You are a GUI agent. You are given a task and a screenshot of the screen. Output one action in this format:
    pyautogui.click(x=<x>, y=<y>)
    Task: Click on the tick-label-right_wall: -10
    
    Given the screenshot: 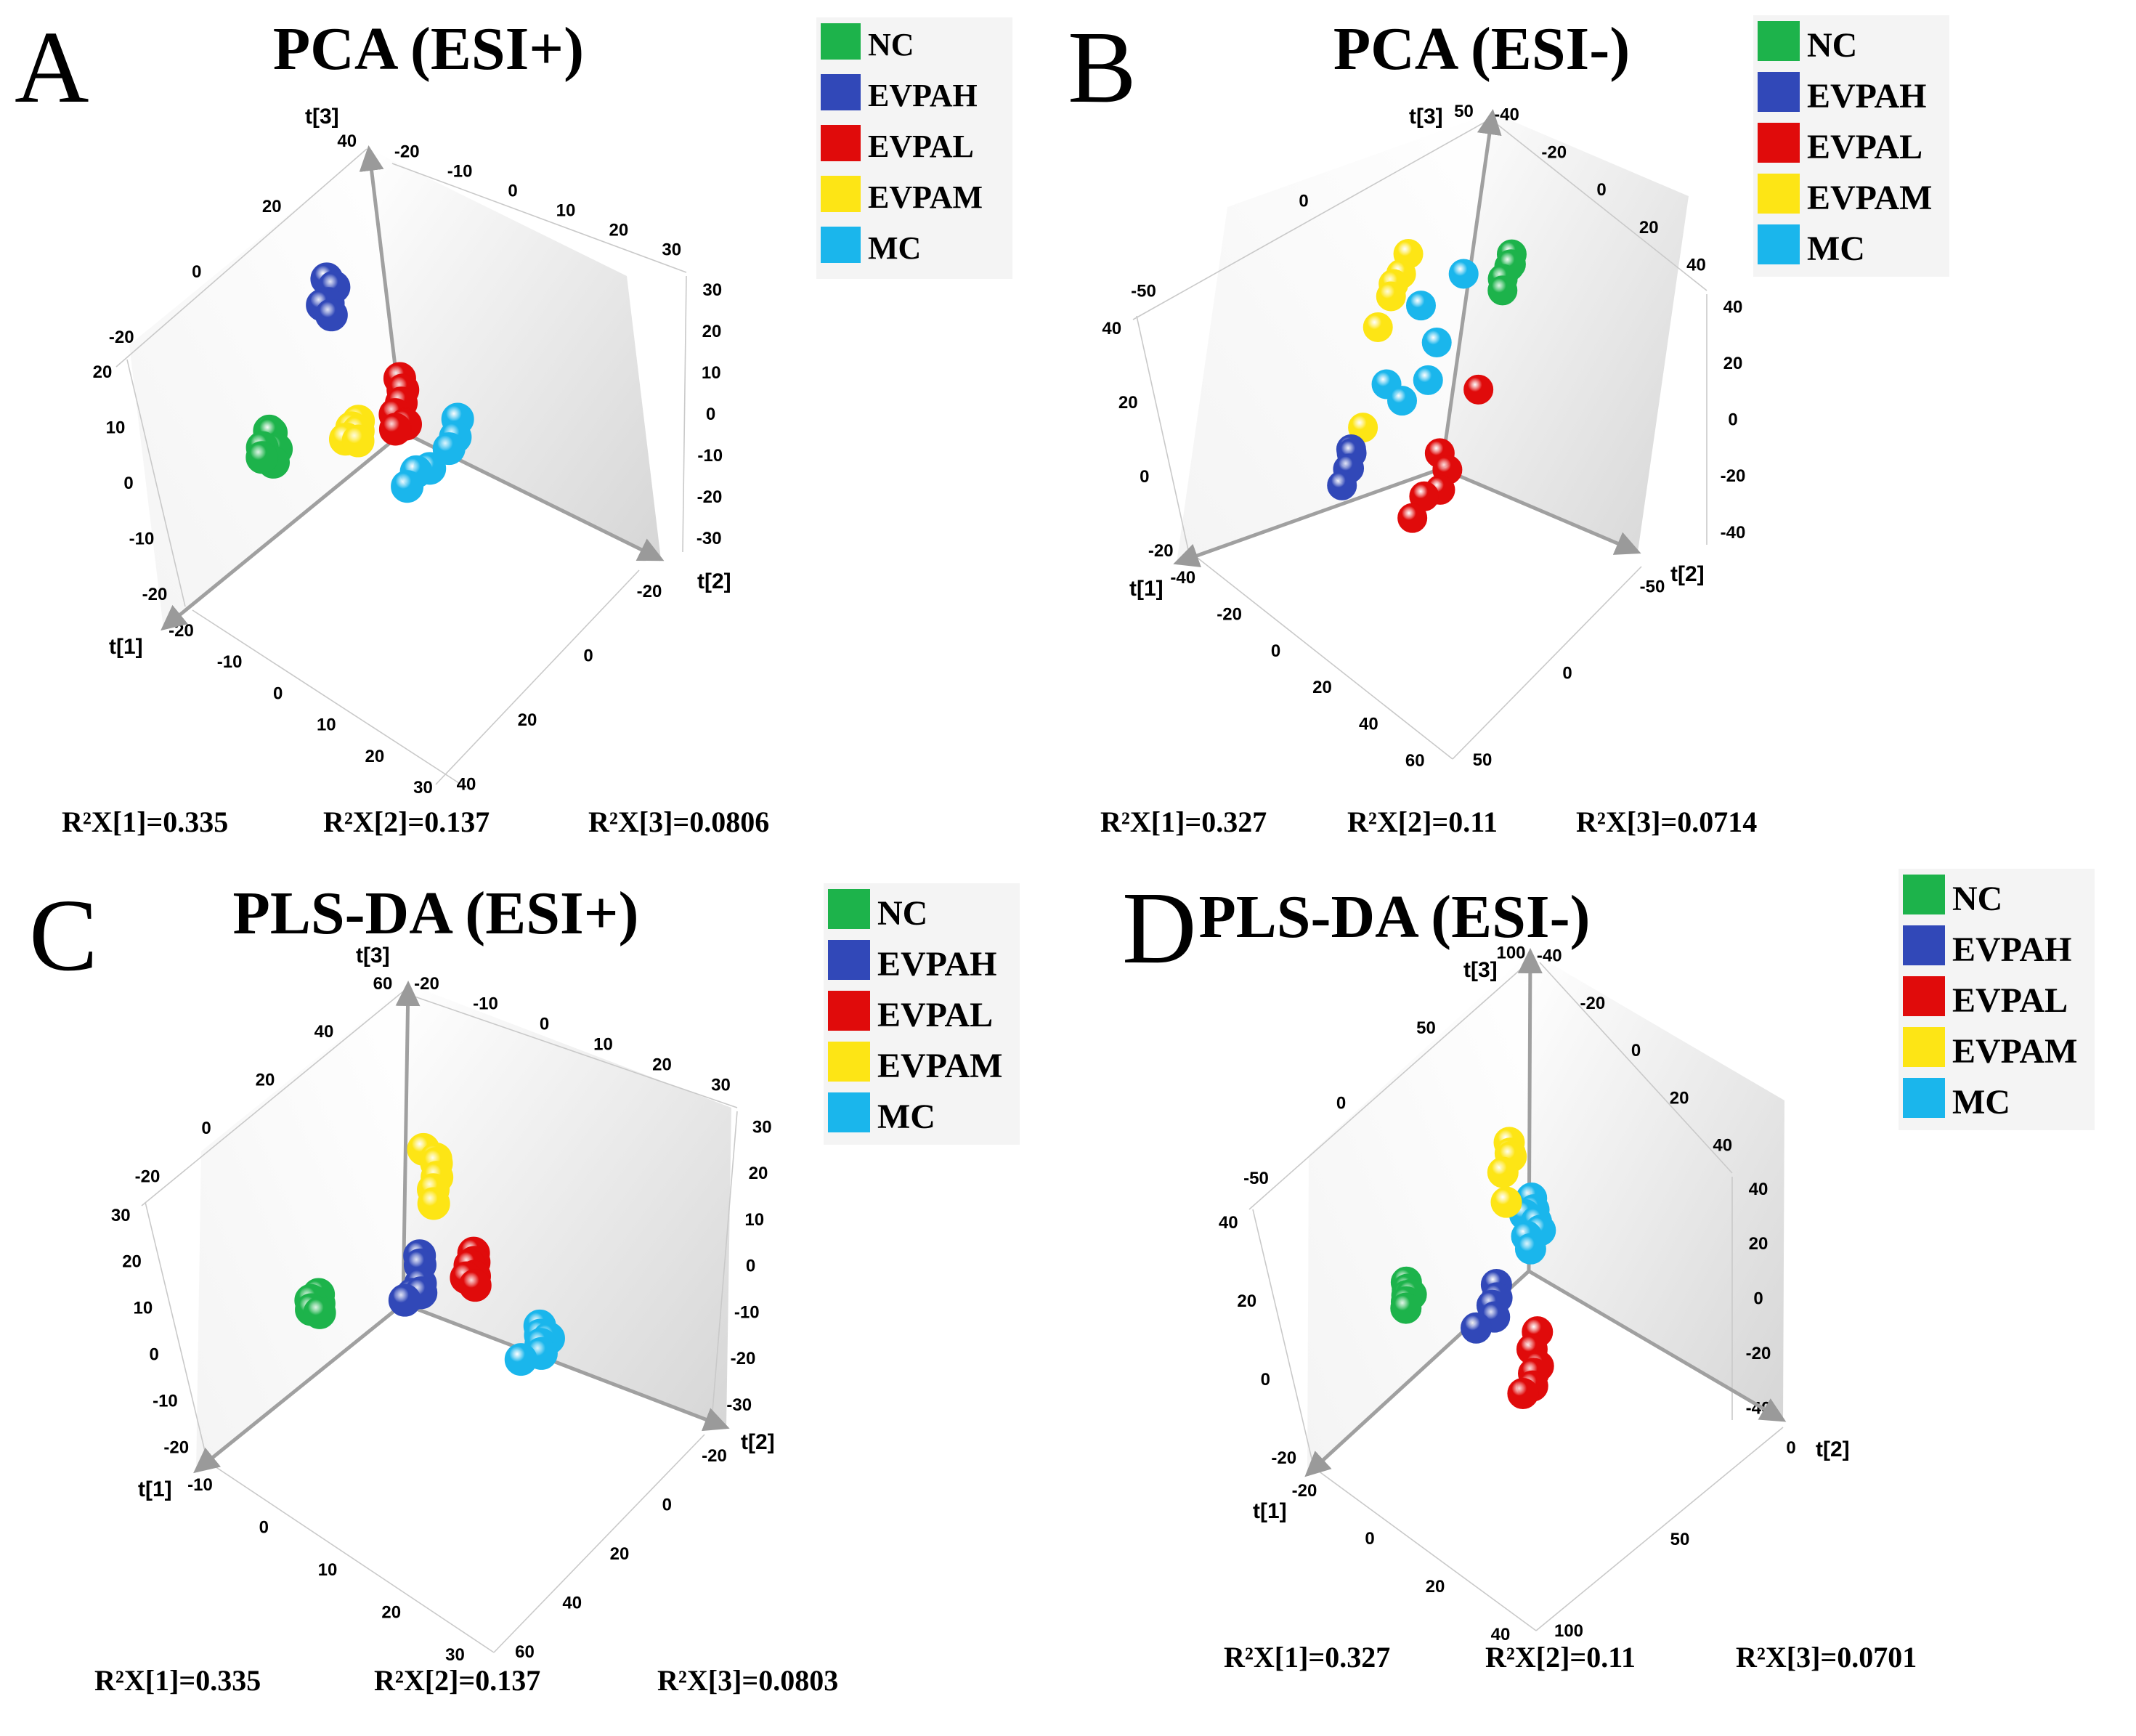 What is the action you would take?
    pyautogui.click(x=710, y=456)
    